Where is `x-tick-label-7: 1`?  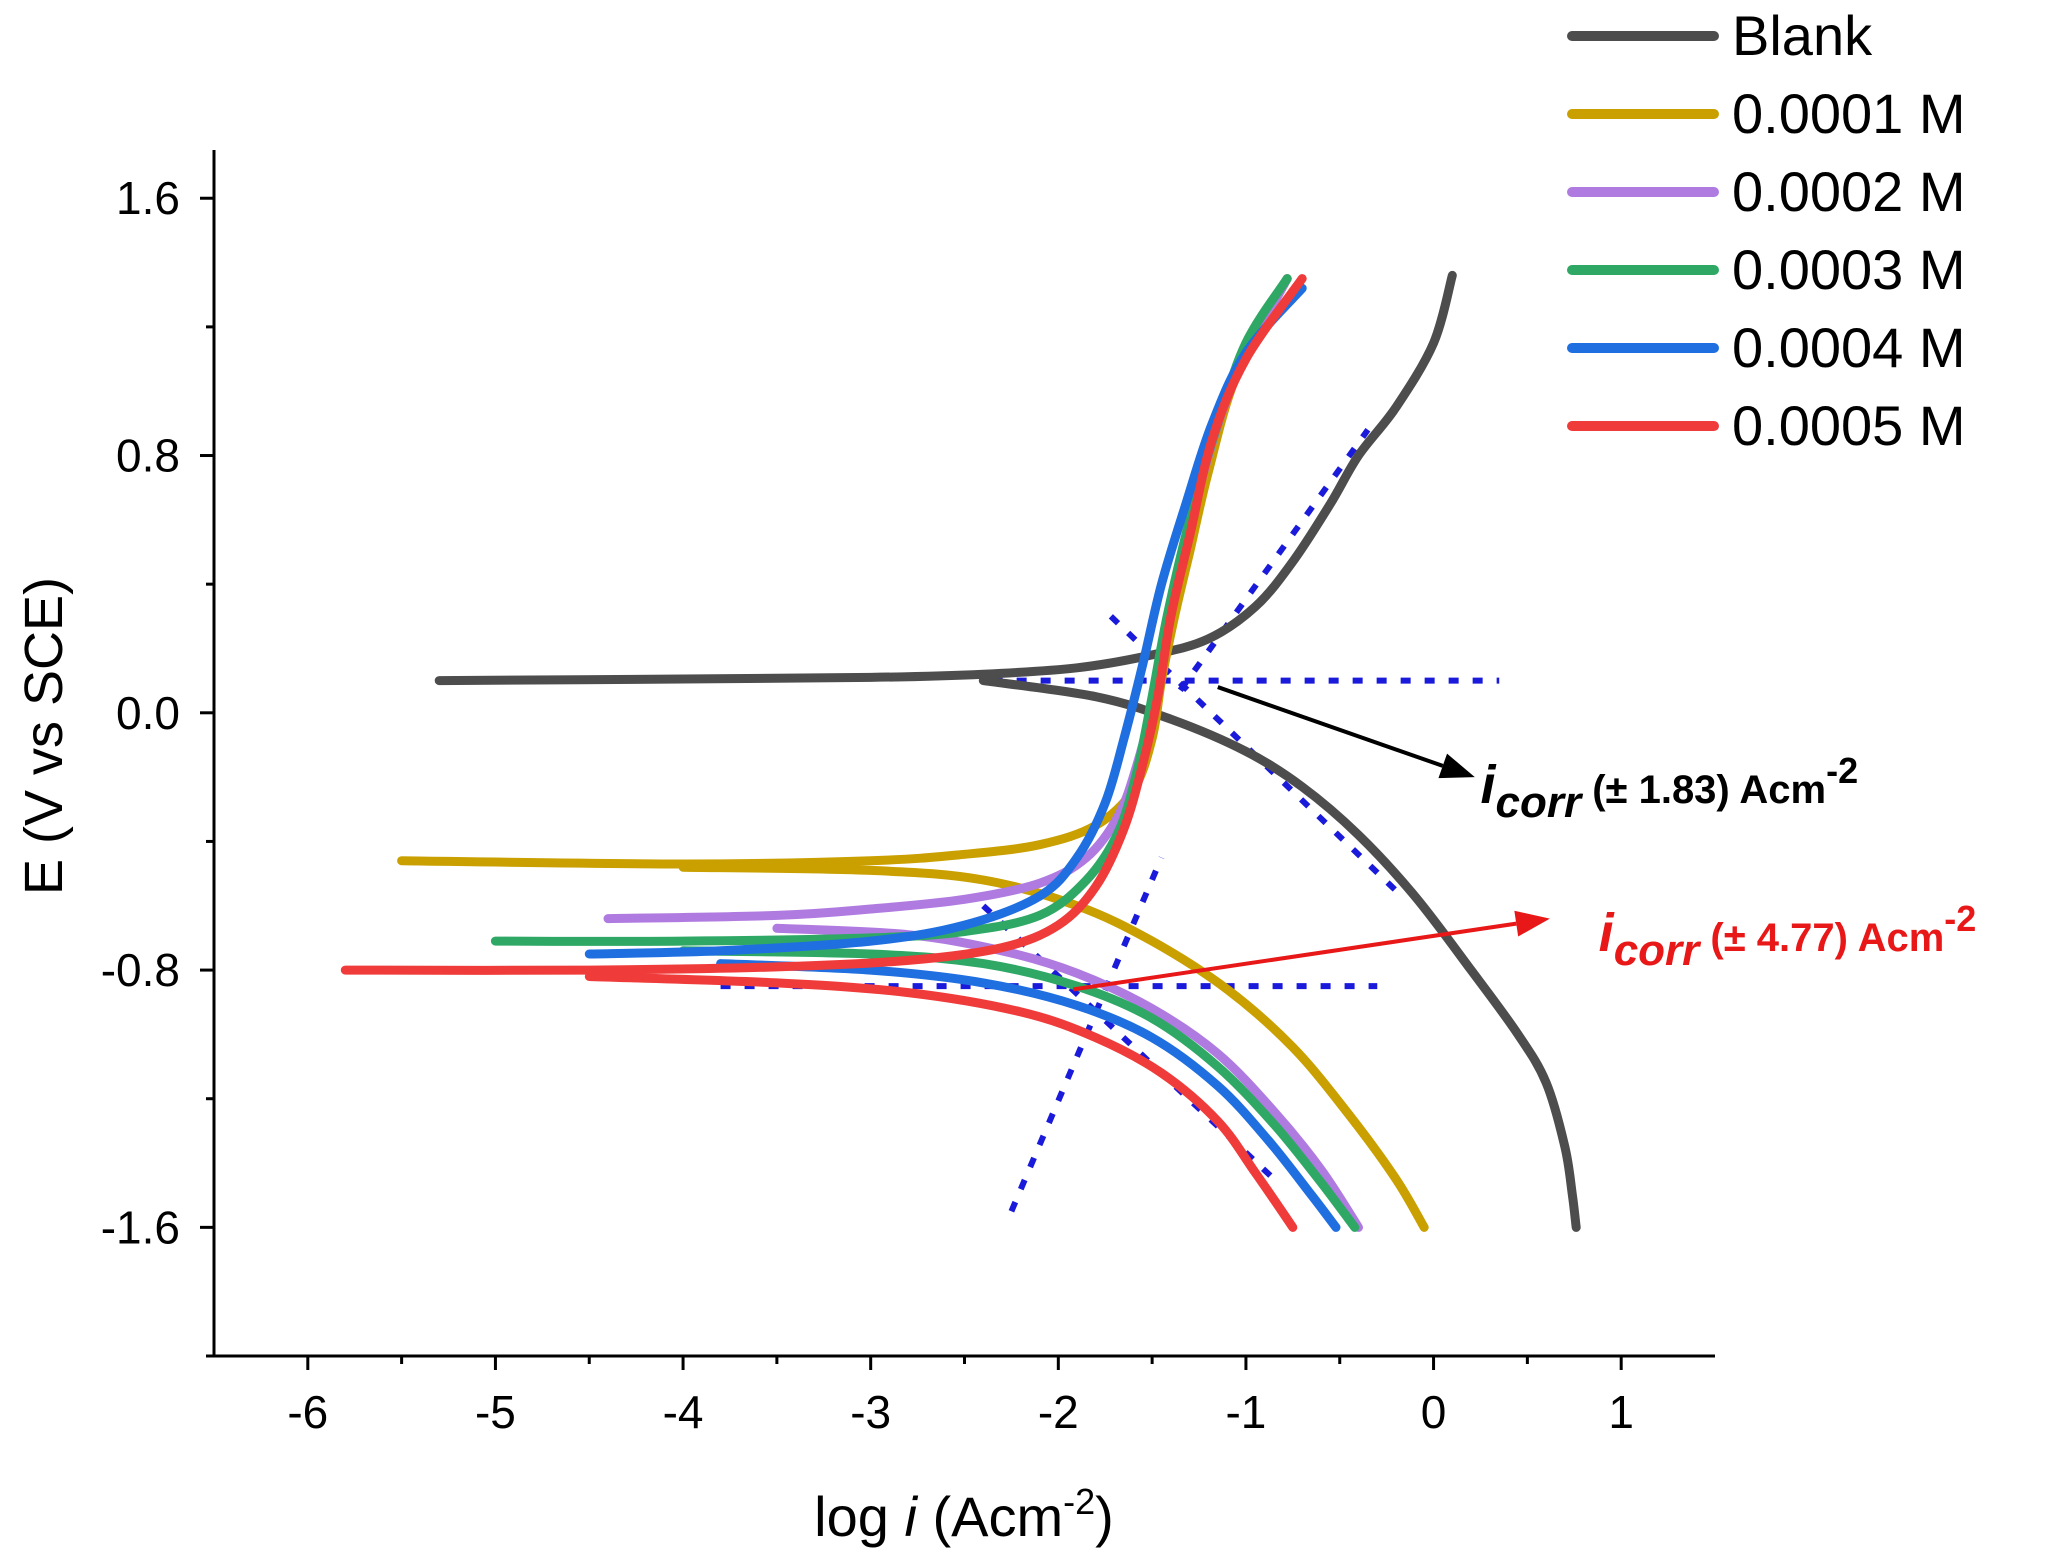
x-tick-label-7: 1 is located at coordinates (1621, 1412).